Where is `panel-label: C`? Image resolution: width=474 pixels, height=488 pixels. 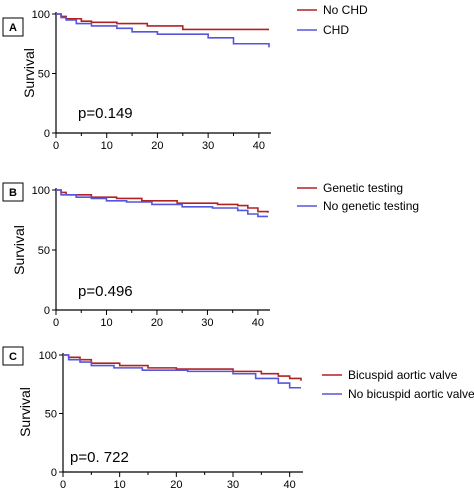
panel-label: C is located at coordinates (13, 357).